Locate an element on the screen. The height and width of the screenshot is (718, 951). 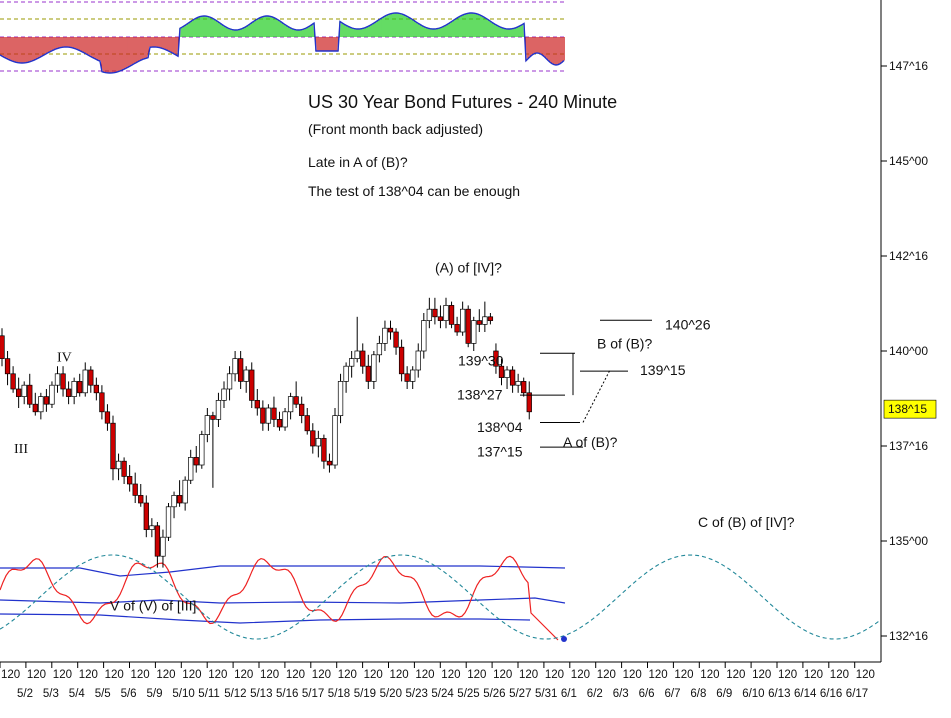
price-tick-label: 145^00 is located at coordinates (908, 161).